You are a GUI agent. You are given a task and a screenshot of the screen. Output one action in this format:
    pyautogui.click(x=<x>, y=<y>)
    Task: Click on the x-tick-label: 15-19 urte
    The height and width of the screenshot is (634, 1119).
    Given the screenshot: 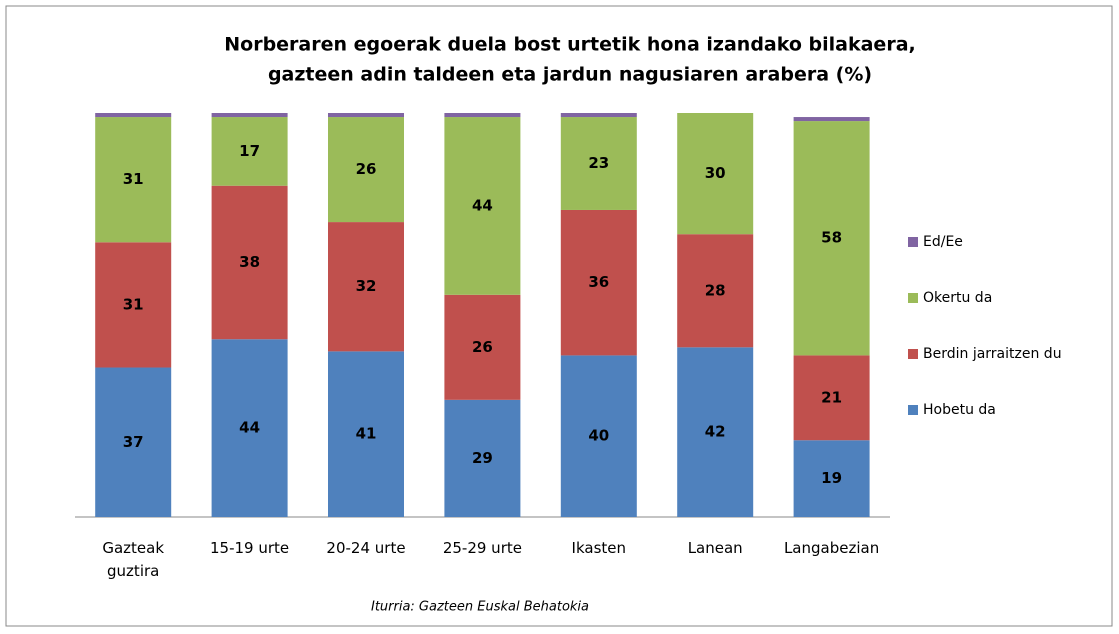 What is the action you would take?
    pyautogui.click(x=249, y=548)
    